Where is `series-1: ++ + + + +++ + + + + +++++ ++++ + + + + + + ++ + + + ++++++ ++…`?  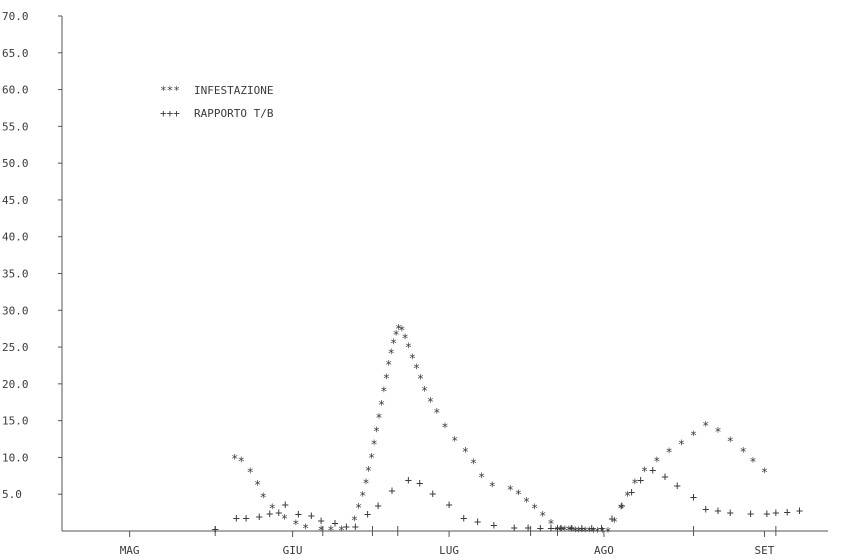
series-1: ++ + + + +++ + + + + +++++ ++++ + + + + + + ++ + + + ++++++ ++… is located at coordinates (508, 499).